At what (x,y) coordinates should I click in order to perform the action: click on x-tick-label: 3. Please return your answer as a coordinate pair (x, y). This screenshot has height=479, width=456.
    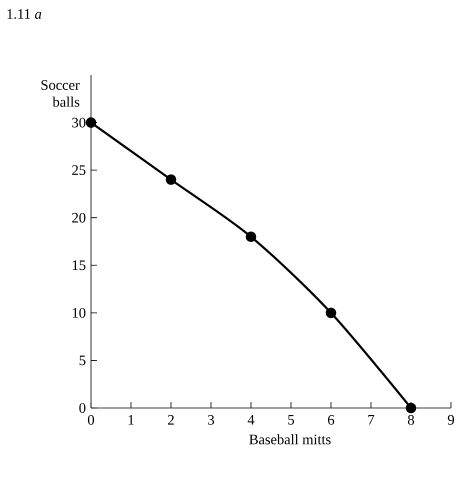
    Looking at the image, I should click on (211, 420).